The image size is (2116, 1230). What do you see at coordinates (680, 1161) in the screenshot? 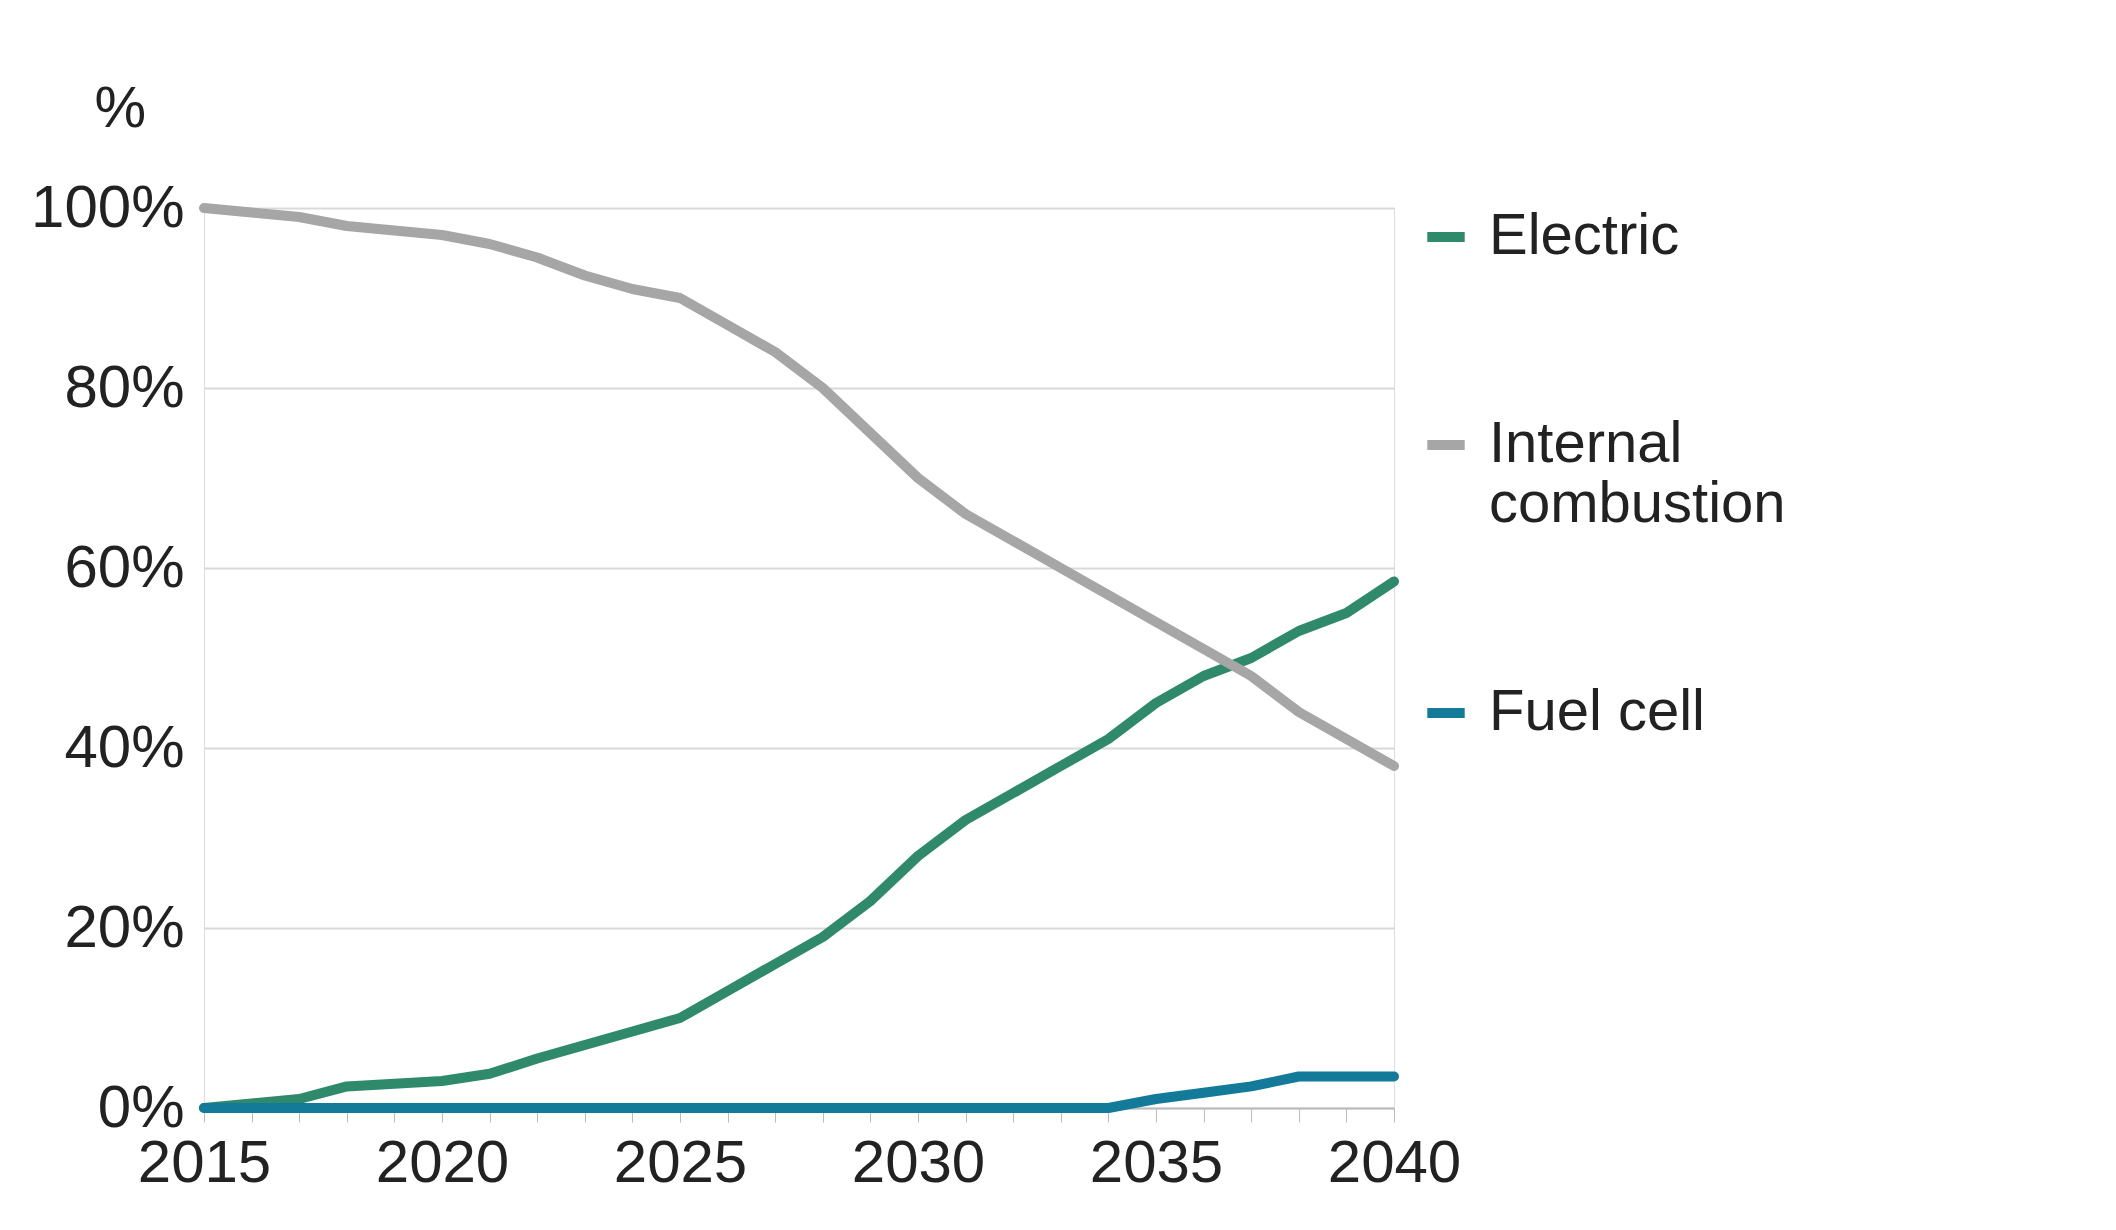
I see `x-tick-label: 2025` at bounding box center [680, 1161].